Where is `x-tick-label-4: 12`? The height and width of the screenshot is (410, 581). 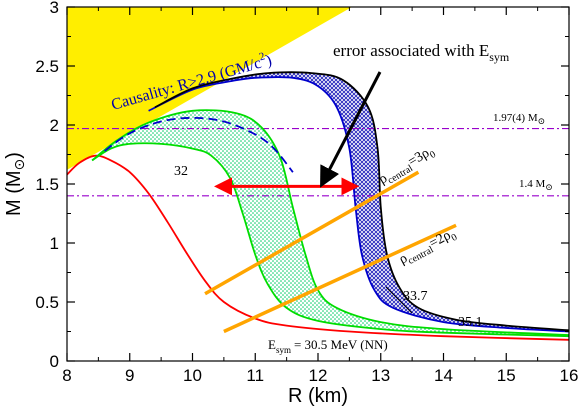 x-tick-label-4: 12 is located at coordinates (318, 375).